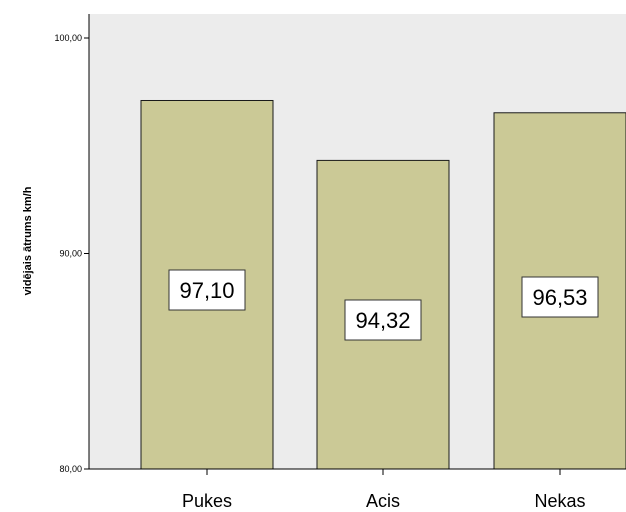 The image size is (626, 512). I want to click on y-tick-label: 90,00, so click(70, 254).